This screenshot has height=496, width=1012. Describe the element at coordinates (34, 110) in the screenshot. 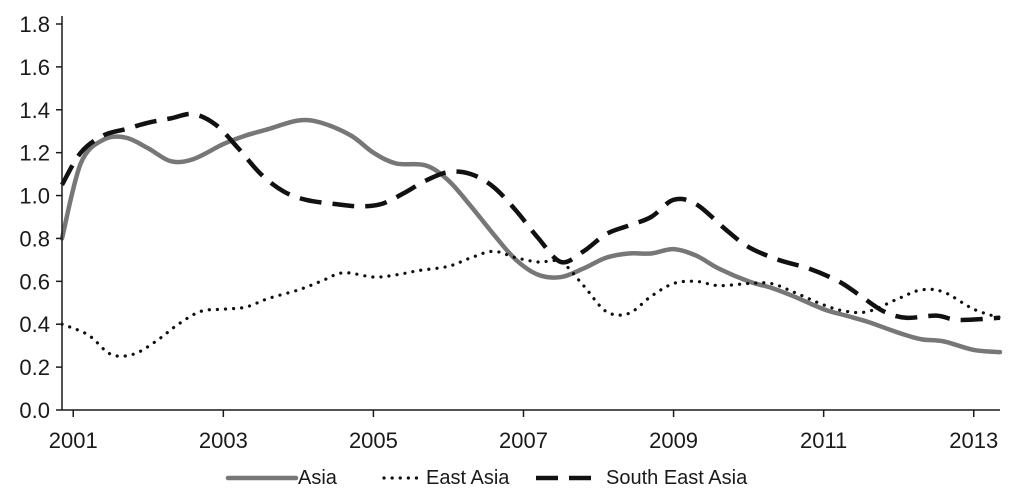

I see `y-tick-label: 1.4` at that location.